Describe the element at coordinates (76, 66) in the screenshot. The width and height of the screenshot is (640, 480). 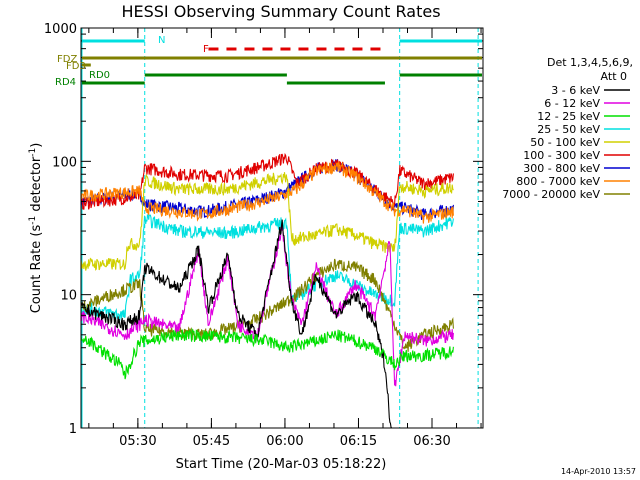
I see `flag-label: FD3` at that location.